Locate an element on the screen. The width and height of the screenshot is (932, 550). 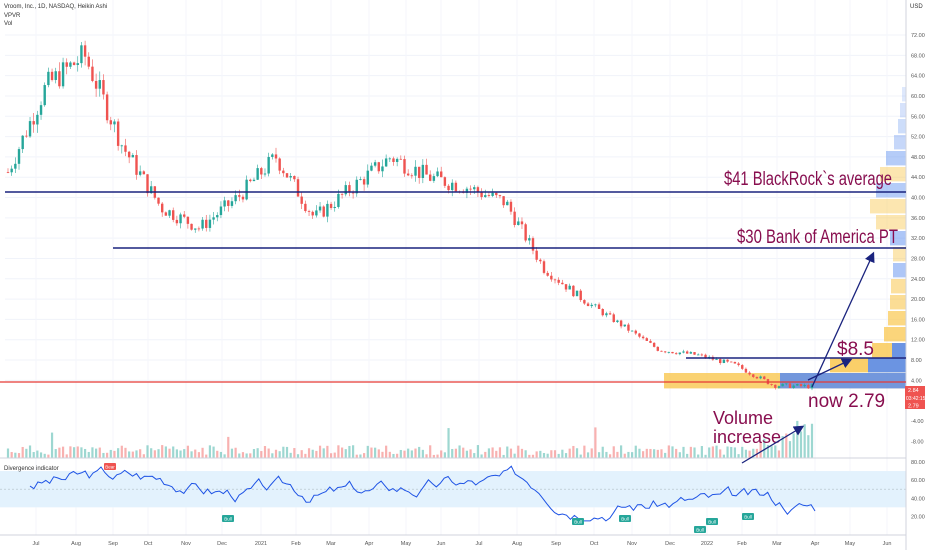
divergence-badge is located at coordinates (712, 521).